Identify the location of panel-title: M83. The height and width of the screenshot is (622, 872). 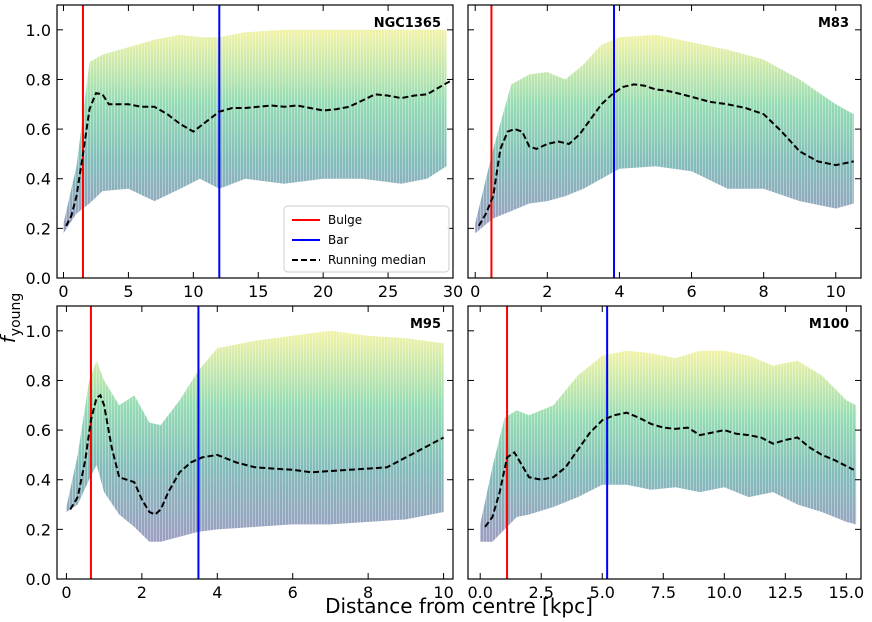
(833, 23).